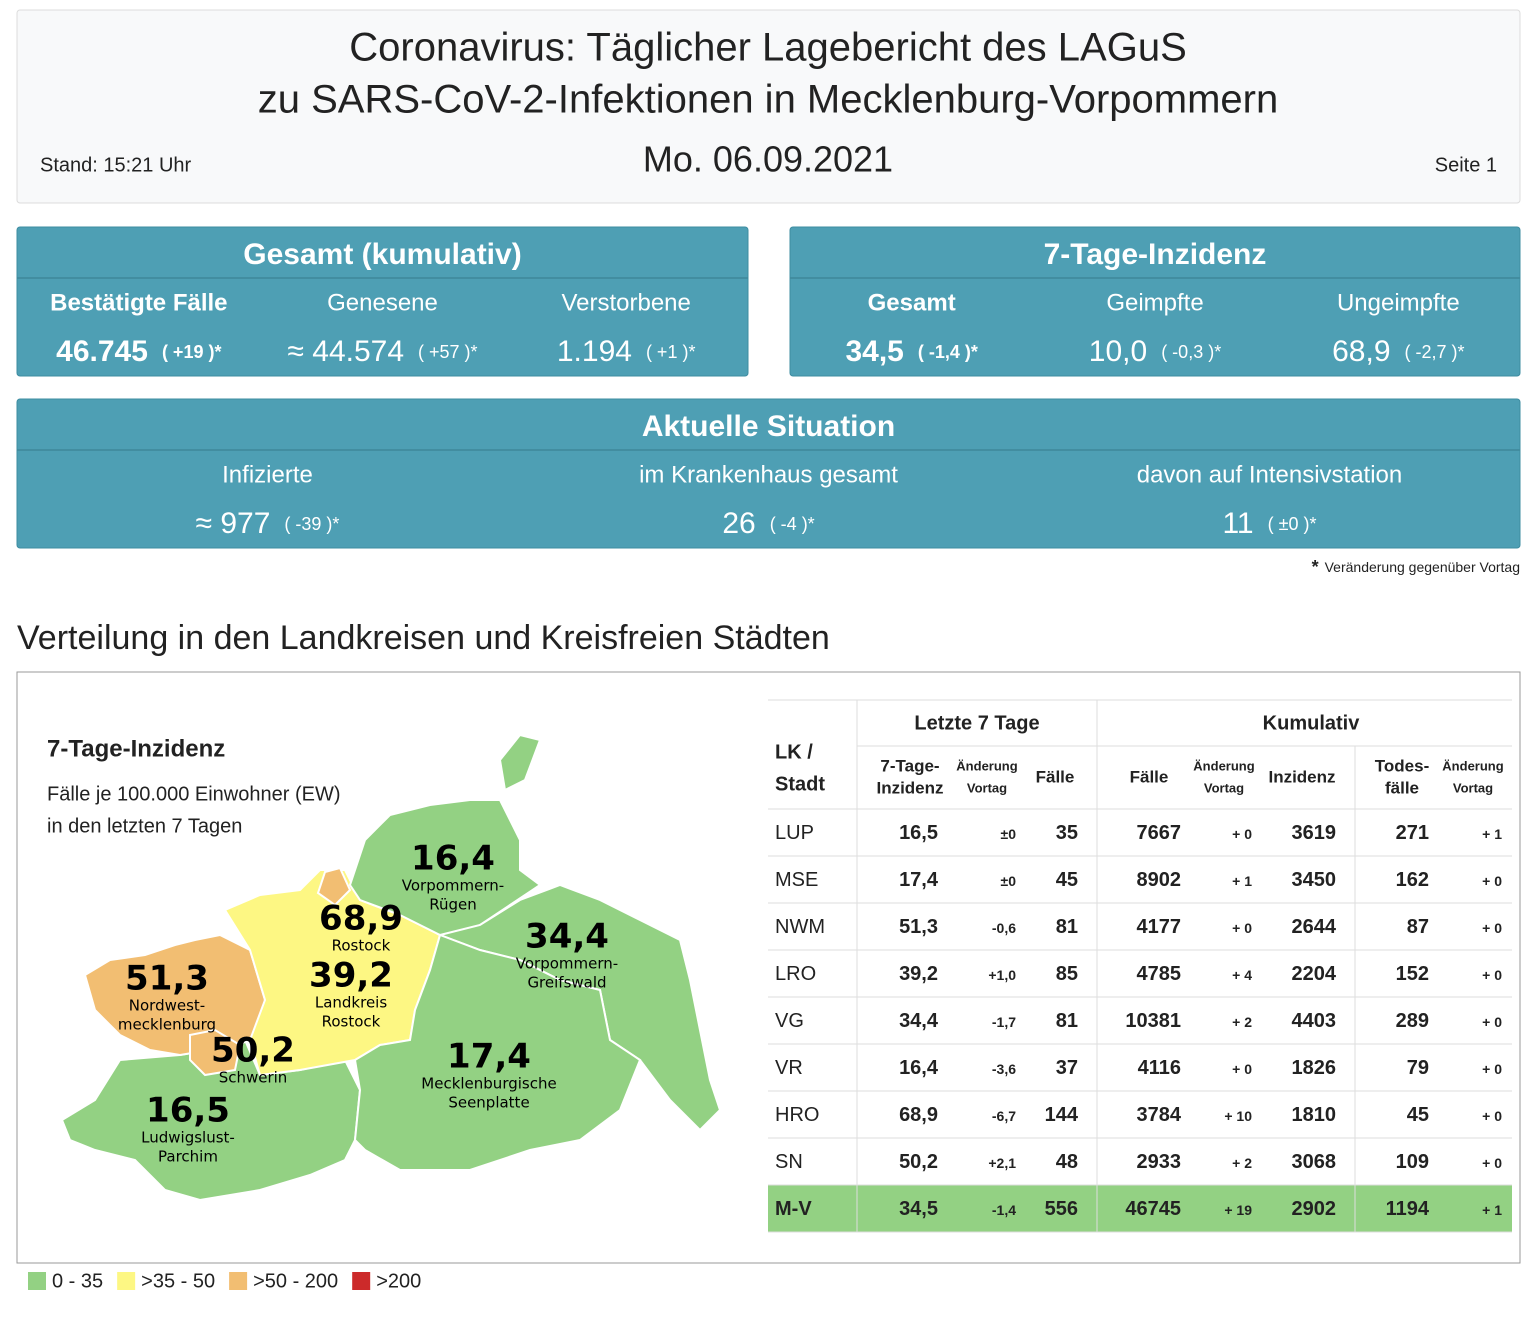  What do you see at coordinates (253, 1078) in the screenshot?
I see `region-name: Schwerin` at bounding box center [253, 1078].